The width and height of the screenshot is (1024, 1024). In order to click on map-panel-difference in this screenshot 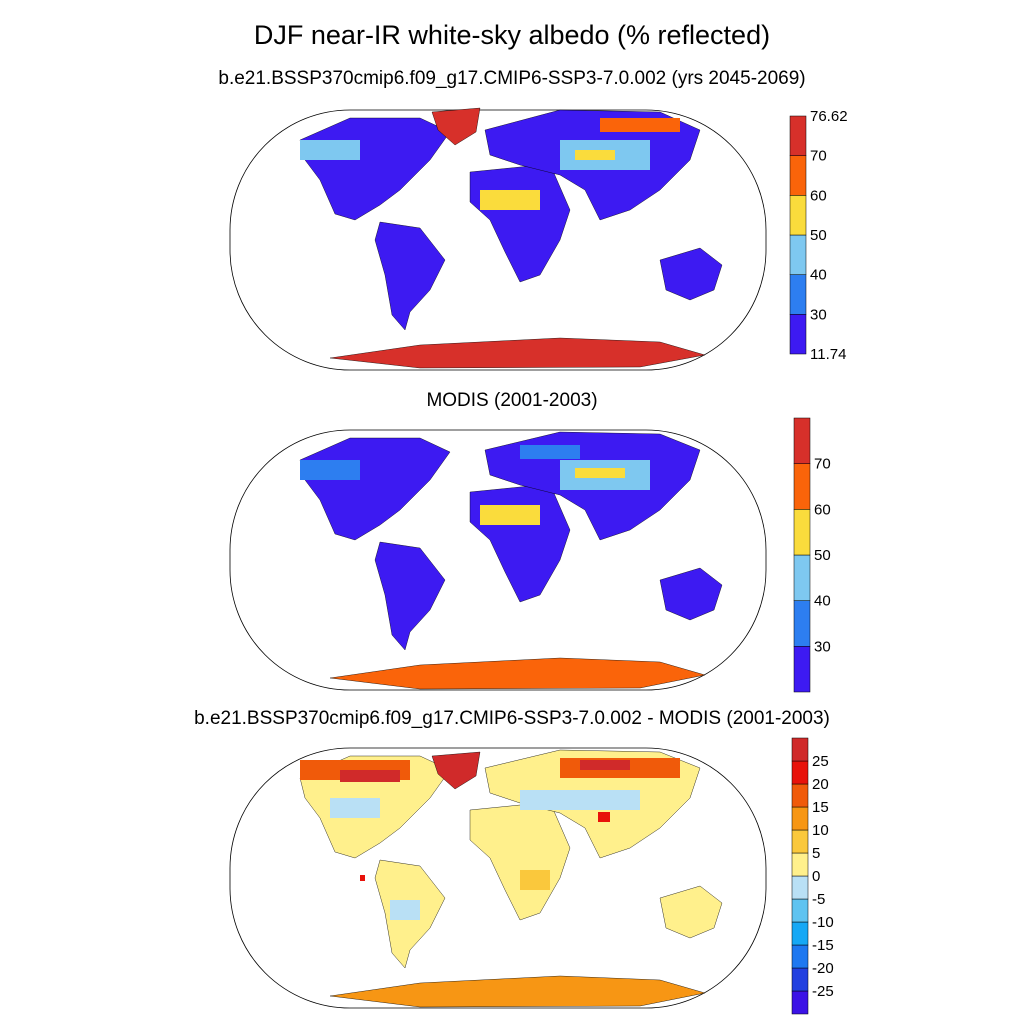, I will do `click(498, 878)`.